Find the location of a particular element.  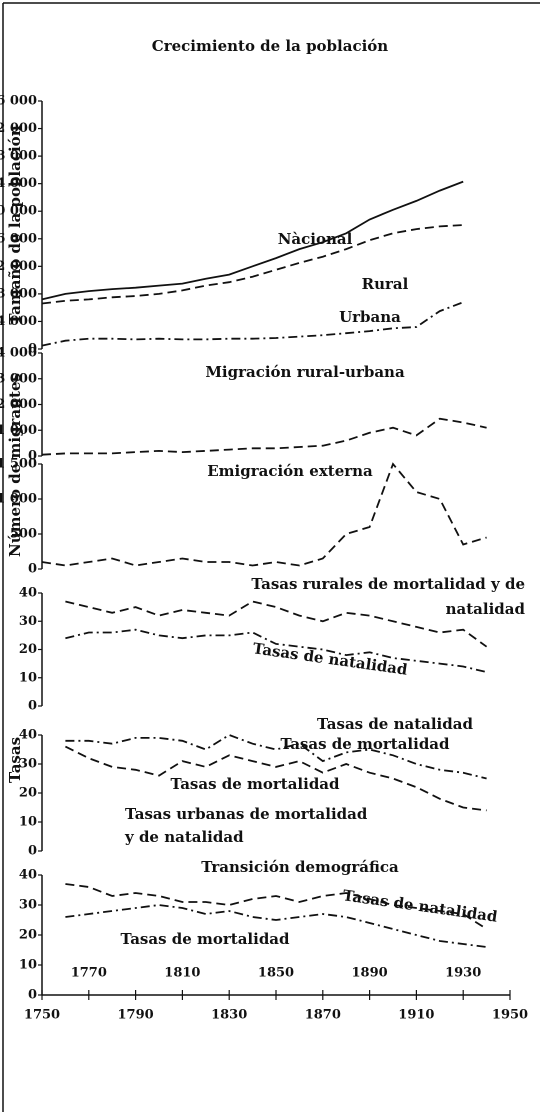

panel-title: Tasas rurales de mortalidad y de is located at coordinates (388, 584).